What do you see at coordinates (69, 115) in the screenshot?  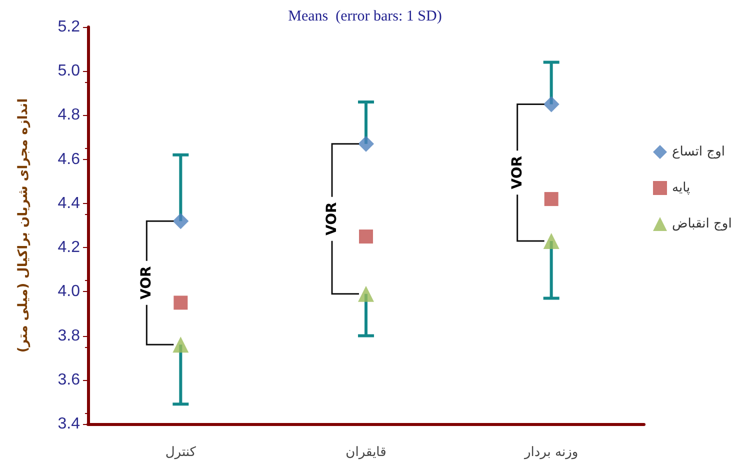 I see `y-tick-label: 4.8` at bounding box center [69, 115].